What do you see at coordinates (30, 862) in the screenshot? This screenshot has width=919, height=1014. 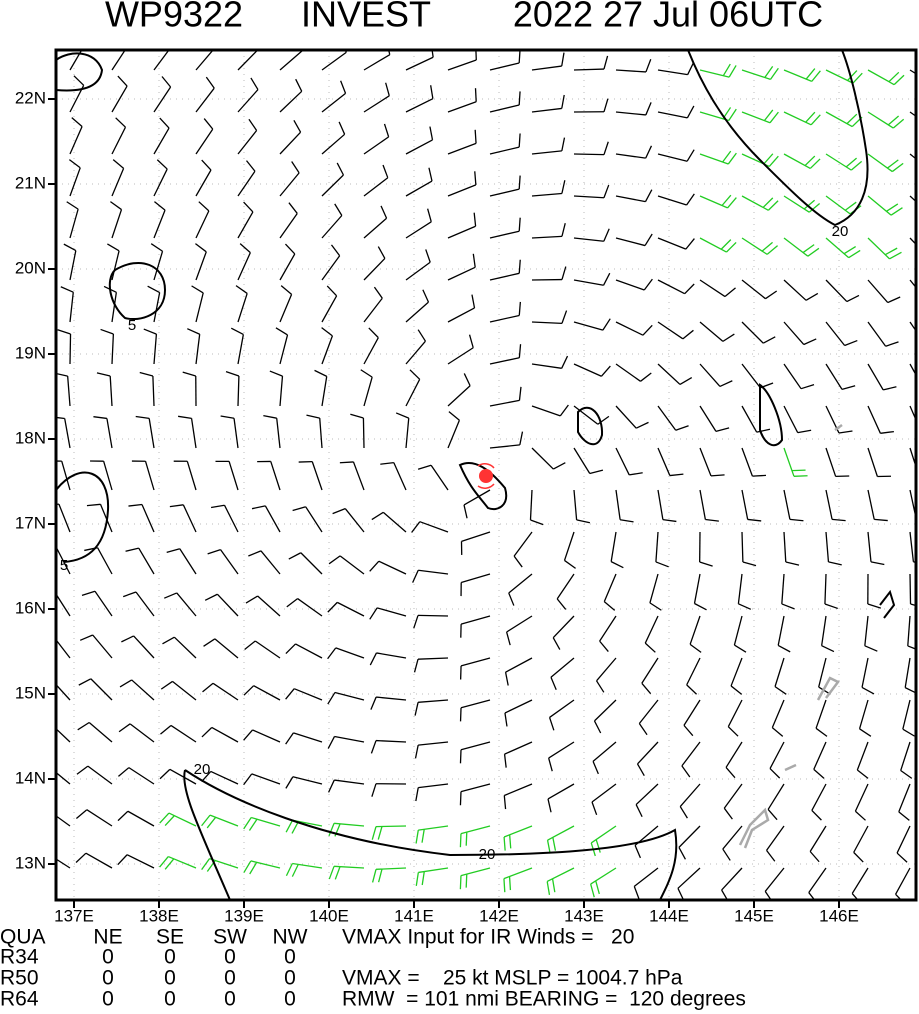 I see `lat-label: 13N` at bounding box center [30, 862].